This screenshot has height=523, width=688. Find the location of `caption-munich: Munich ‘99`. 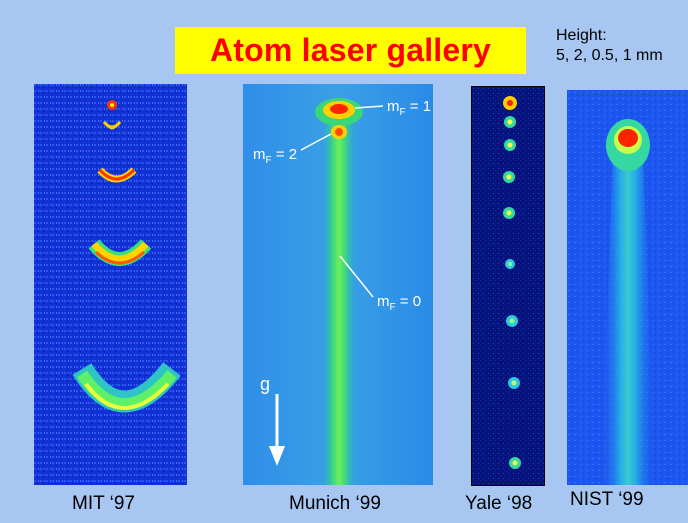

caption-munich: Munich ‘99 is located at coordinates (335, 503).